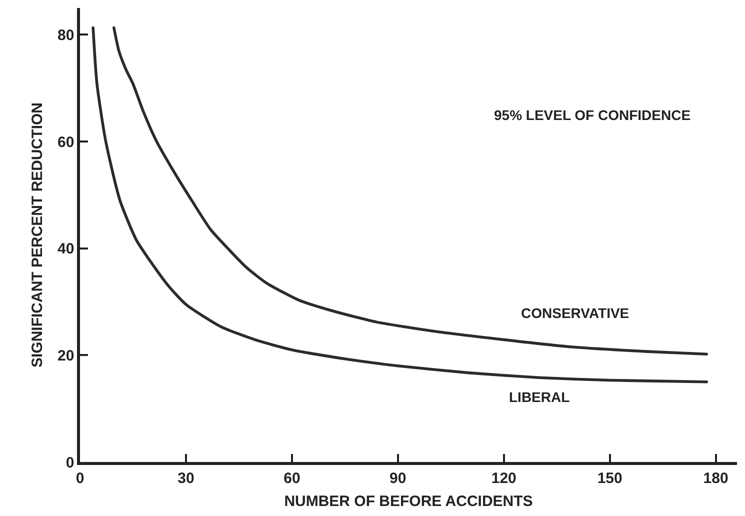 The width and height of the screenshot is (745, 516). I want to click on y-tick-label: 40, so click(66, 249).